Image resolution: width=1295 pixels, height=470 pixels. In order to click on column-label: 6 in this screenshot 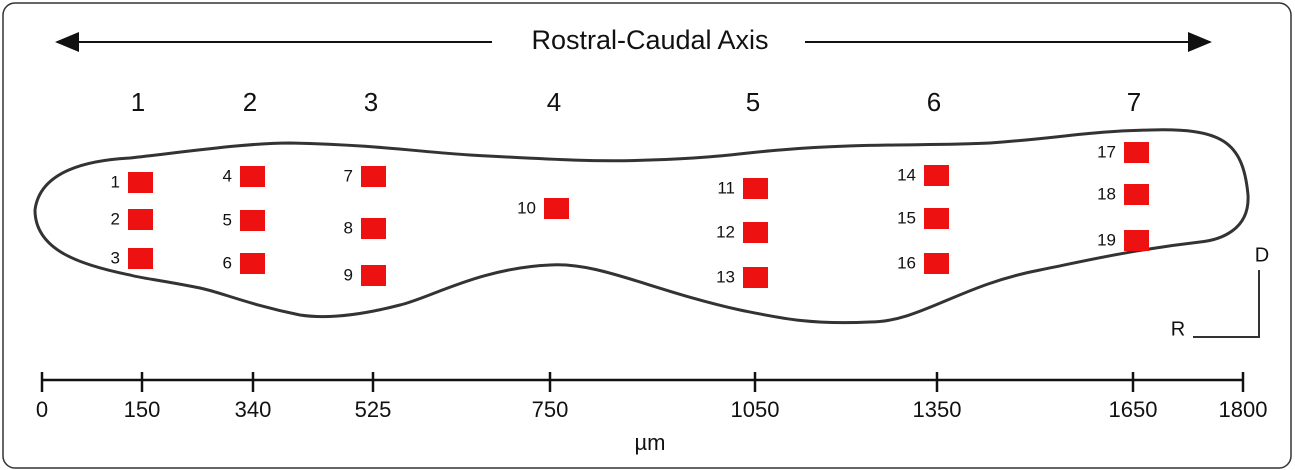, I will do `click(934, 102)`.